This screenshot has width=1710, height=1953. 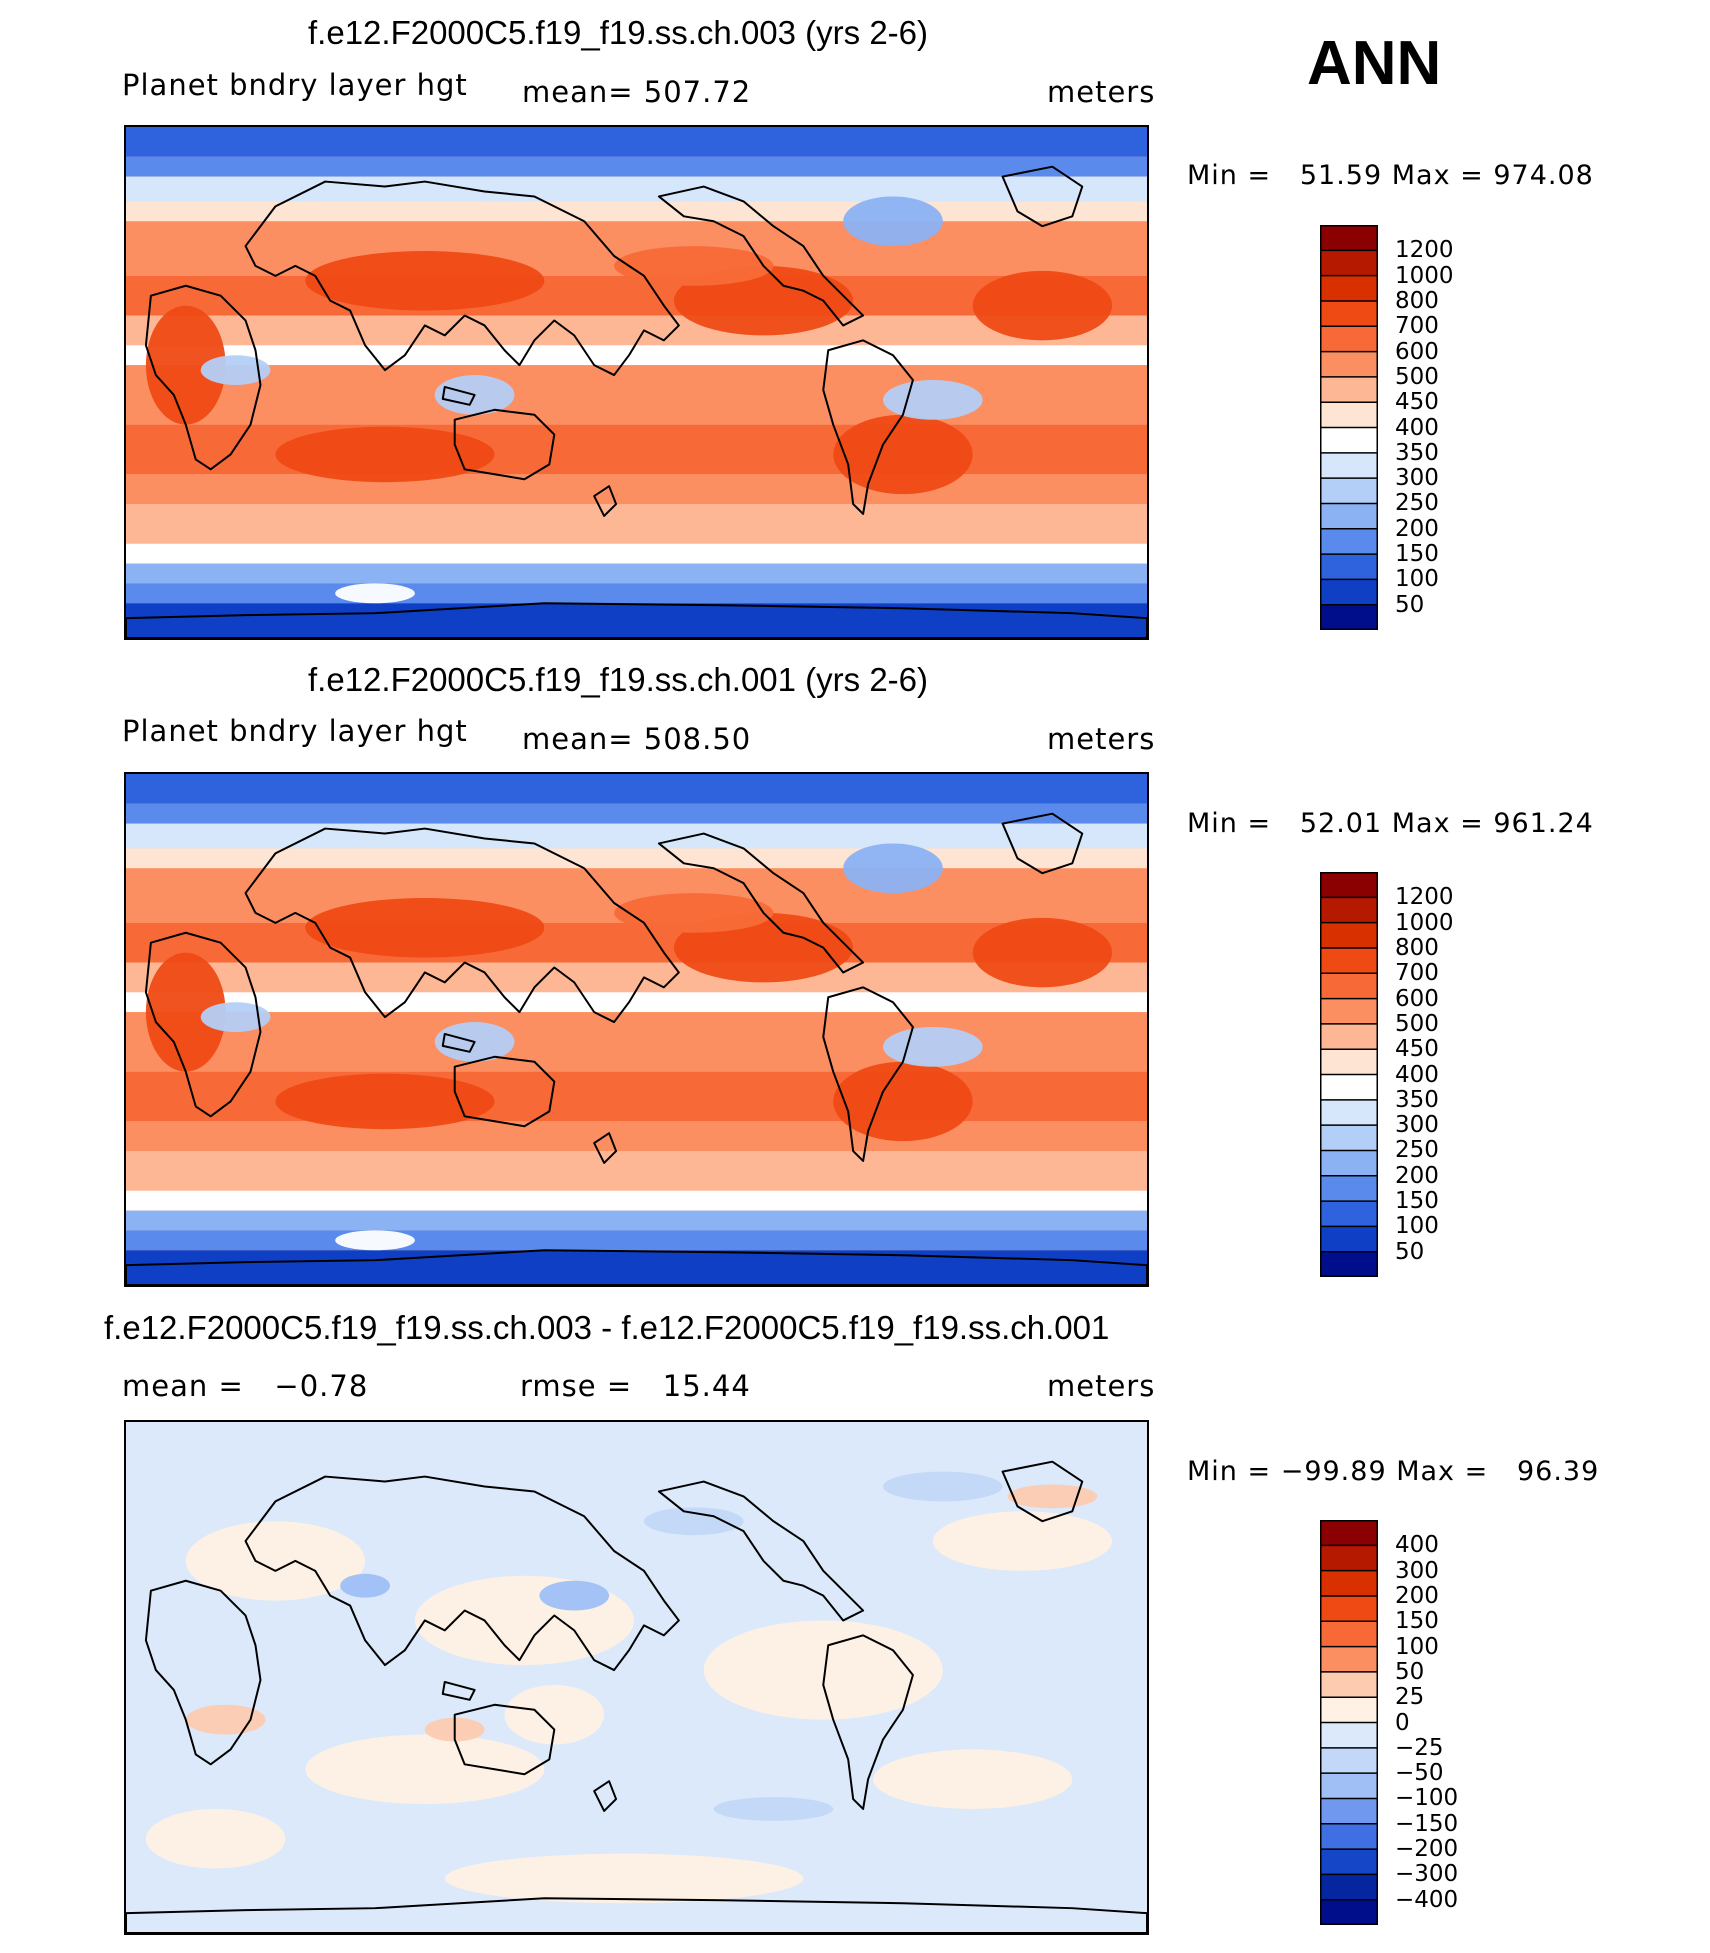 What do you see at coordinates (1374, 63) in the screenshot?
I see `season-label: ANN` at bounding box center [1374, 63].